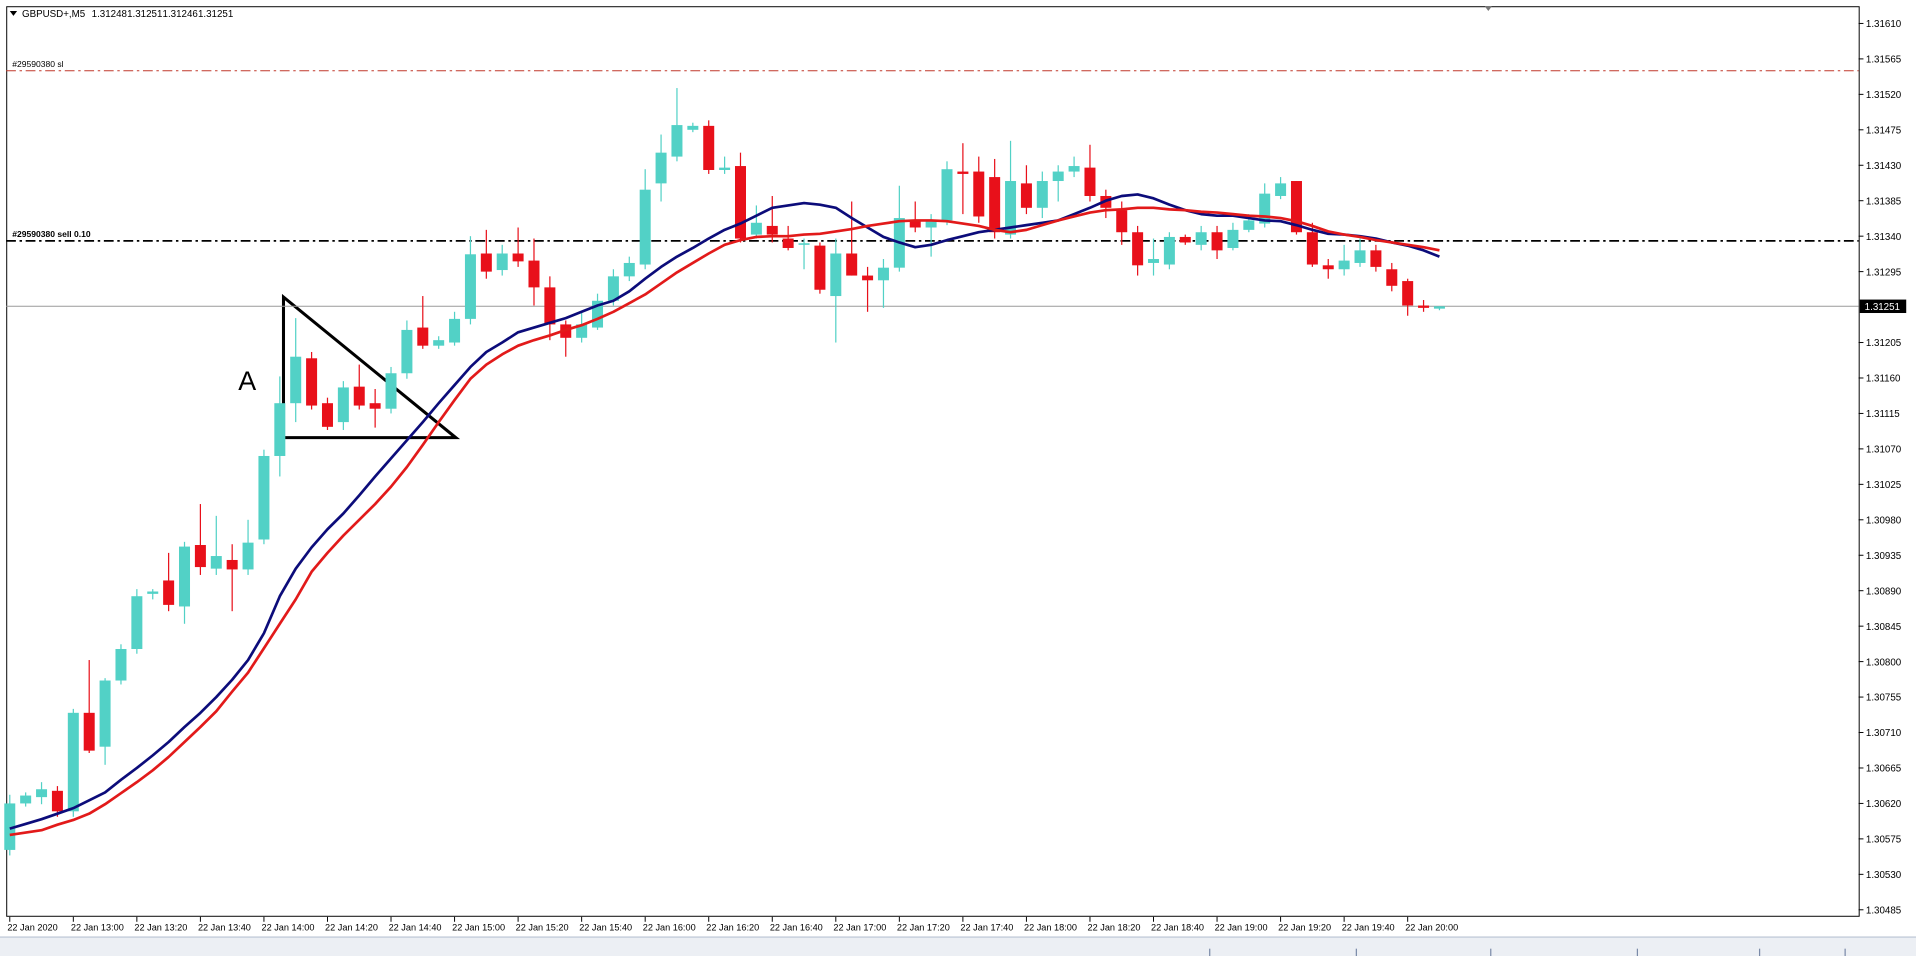 The image size is (1916, 956). Describe the element at coordinates (1884, 627) in the screenshot. I see `y-tick-label: 1.30845` at that location.